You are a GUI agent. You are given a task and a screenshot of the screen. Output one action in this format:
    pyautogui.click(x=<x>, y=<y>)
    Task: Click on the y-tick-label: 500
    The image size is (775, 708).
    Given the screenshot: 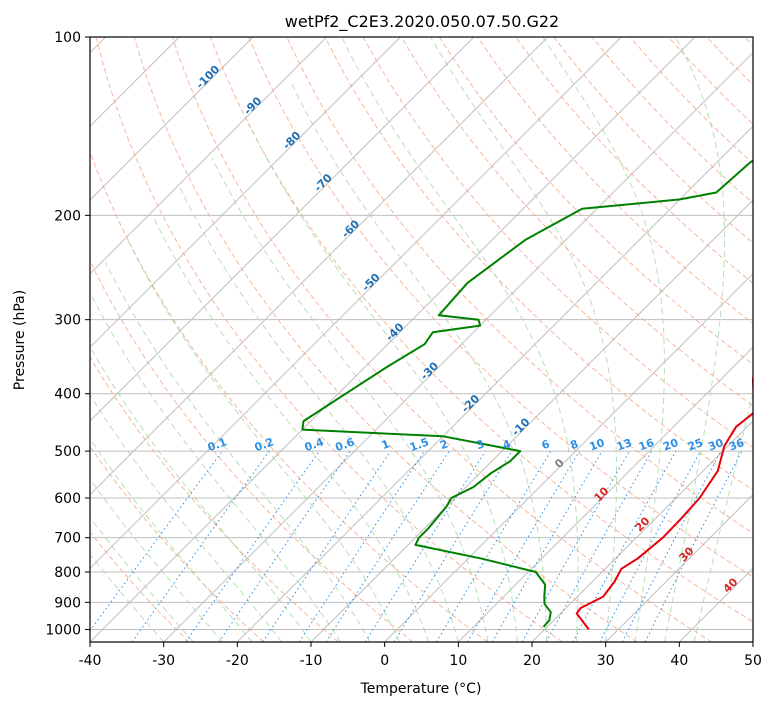 What is the action you would take?
    pyautogui.click(x=67, y=452)
    